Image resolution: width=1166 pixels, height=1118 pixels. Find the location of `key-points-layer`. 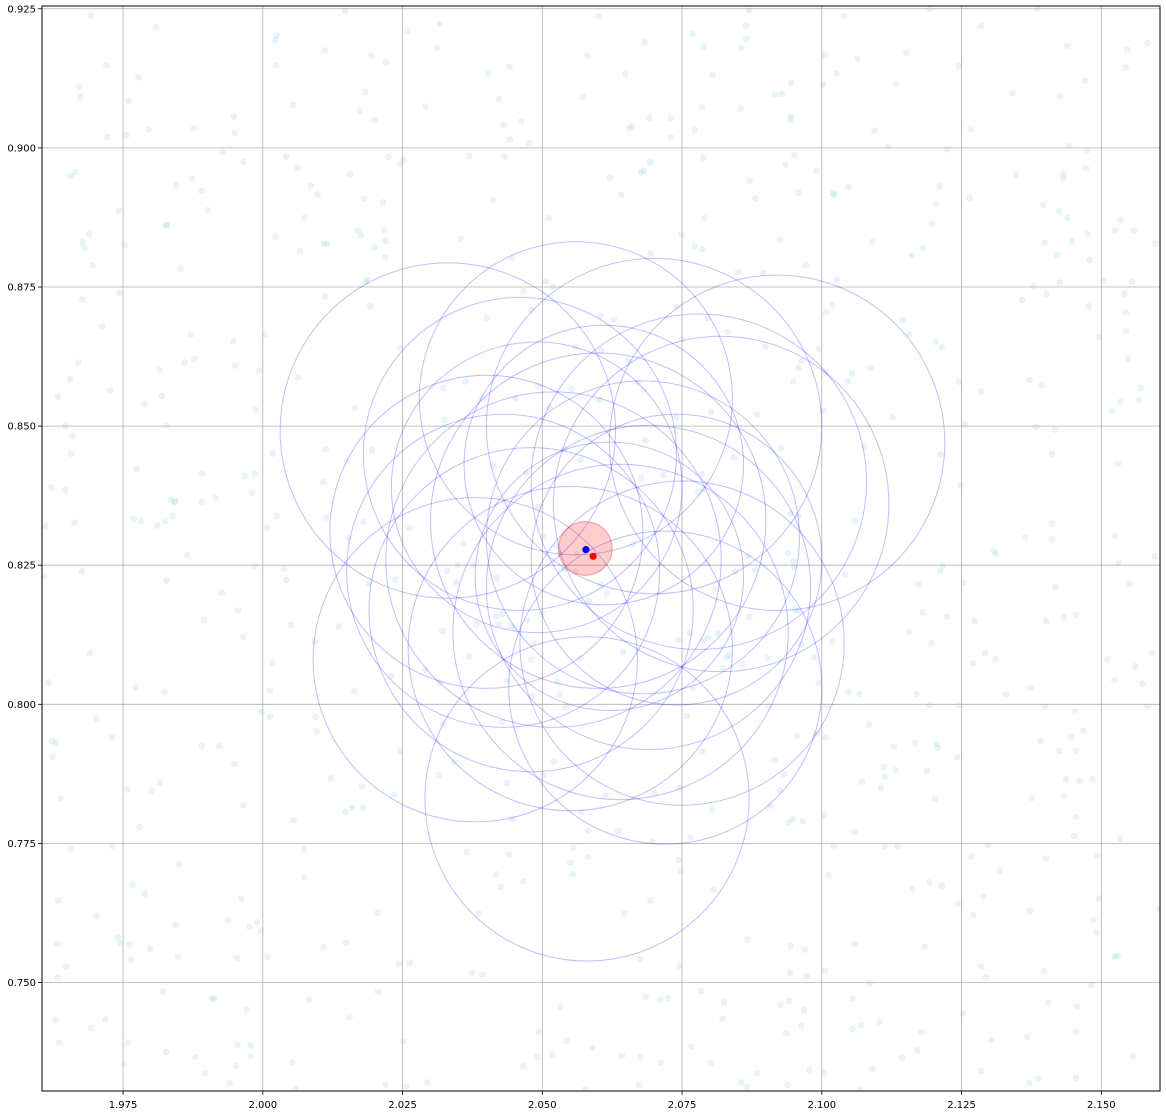

key-points-layer is located at coordinates (589, 553).